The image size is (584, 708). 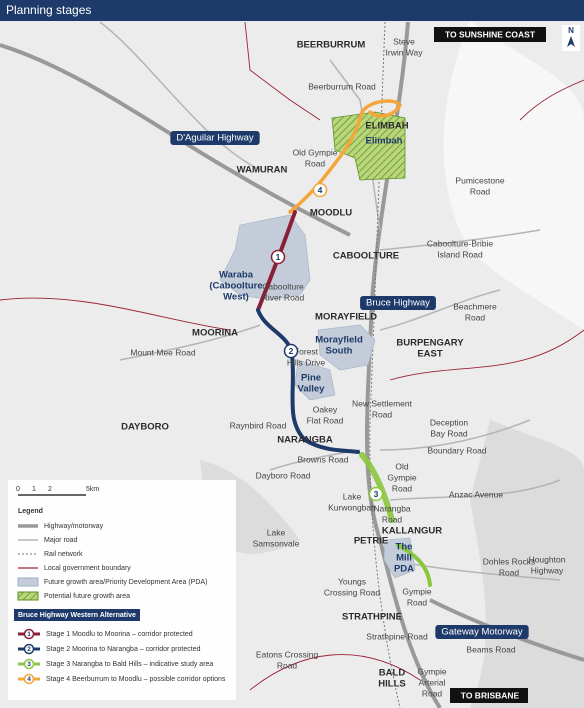 What do you see at coordinates (405, 52) in the screenshot?
I see `road-label: Irwin Way` at bounding box center [405, 52].